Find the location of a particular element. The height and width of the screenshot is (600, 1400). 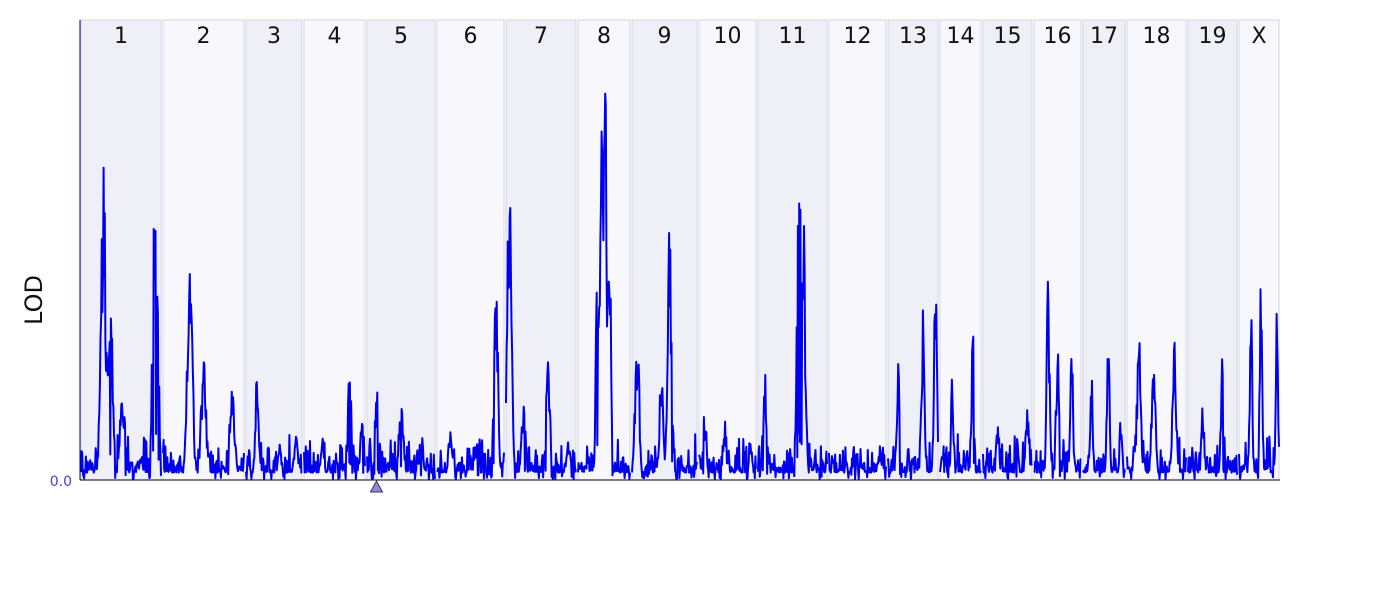

y-tick-label-zero: 0.0 is located at coordinates (61, 482).